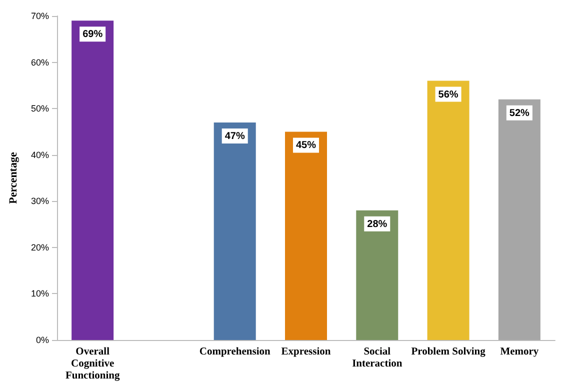 The image size is (565, 382). What do you see at coordinates (448, 94) in the screenshot?
I see `data-label: 56%` at bounding box center [448, 94].